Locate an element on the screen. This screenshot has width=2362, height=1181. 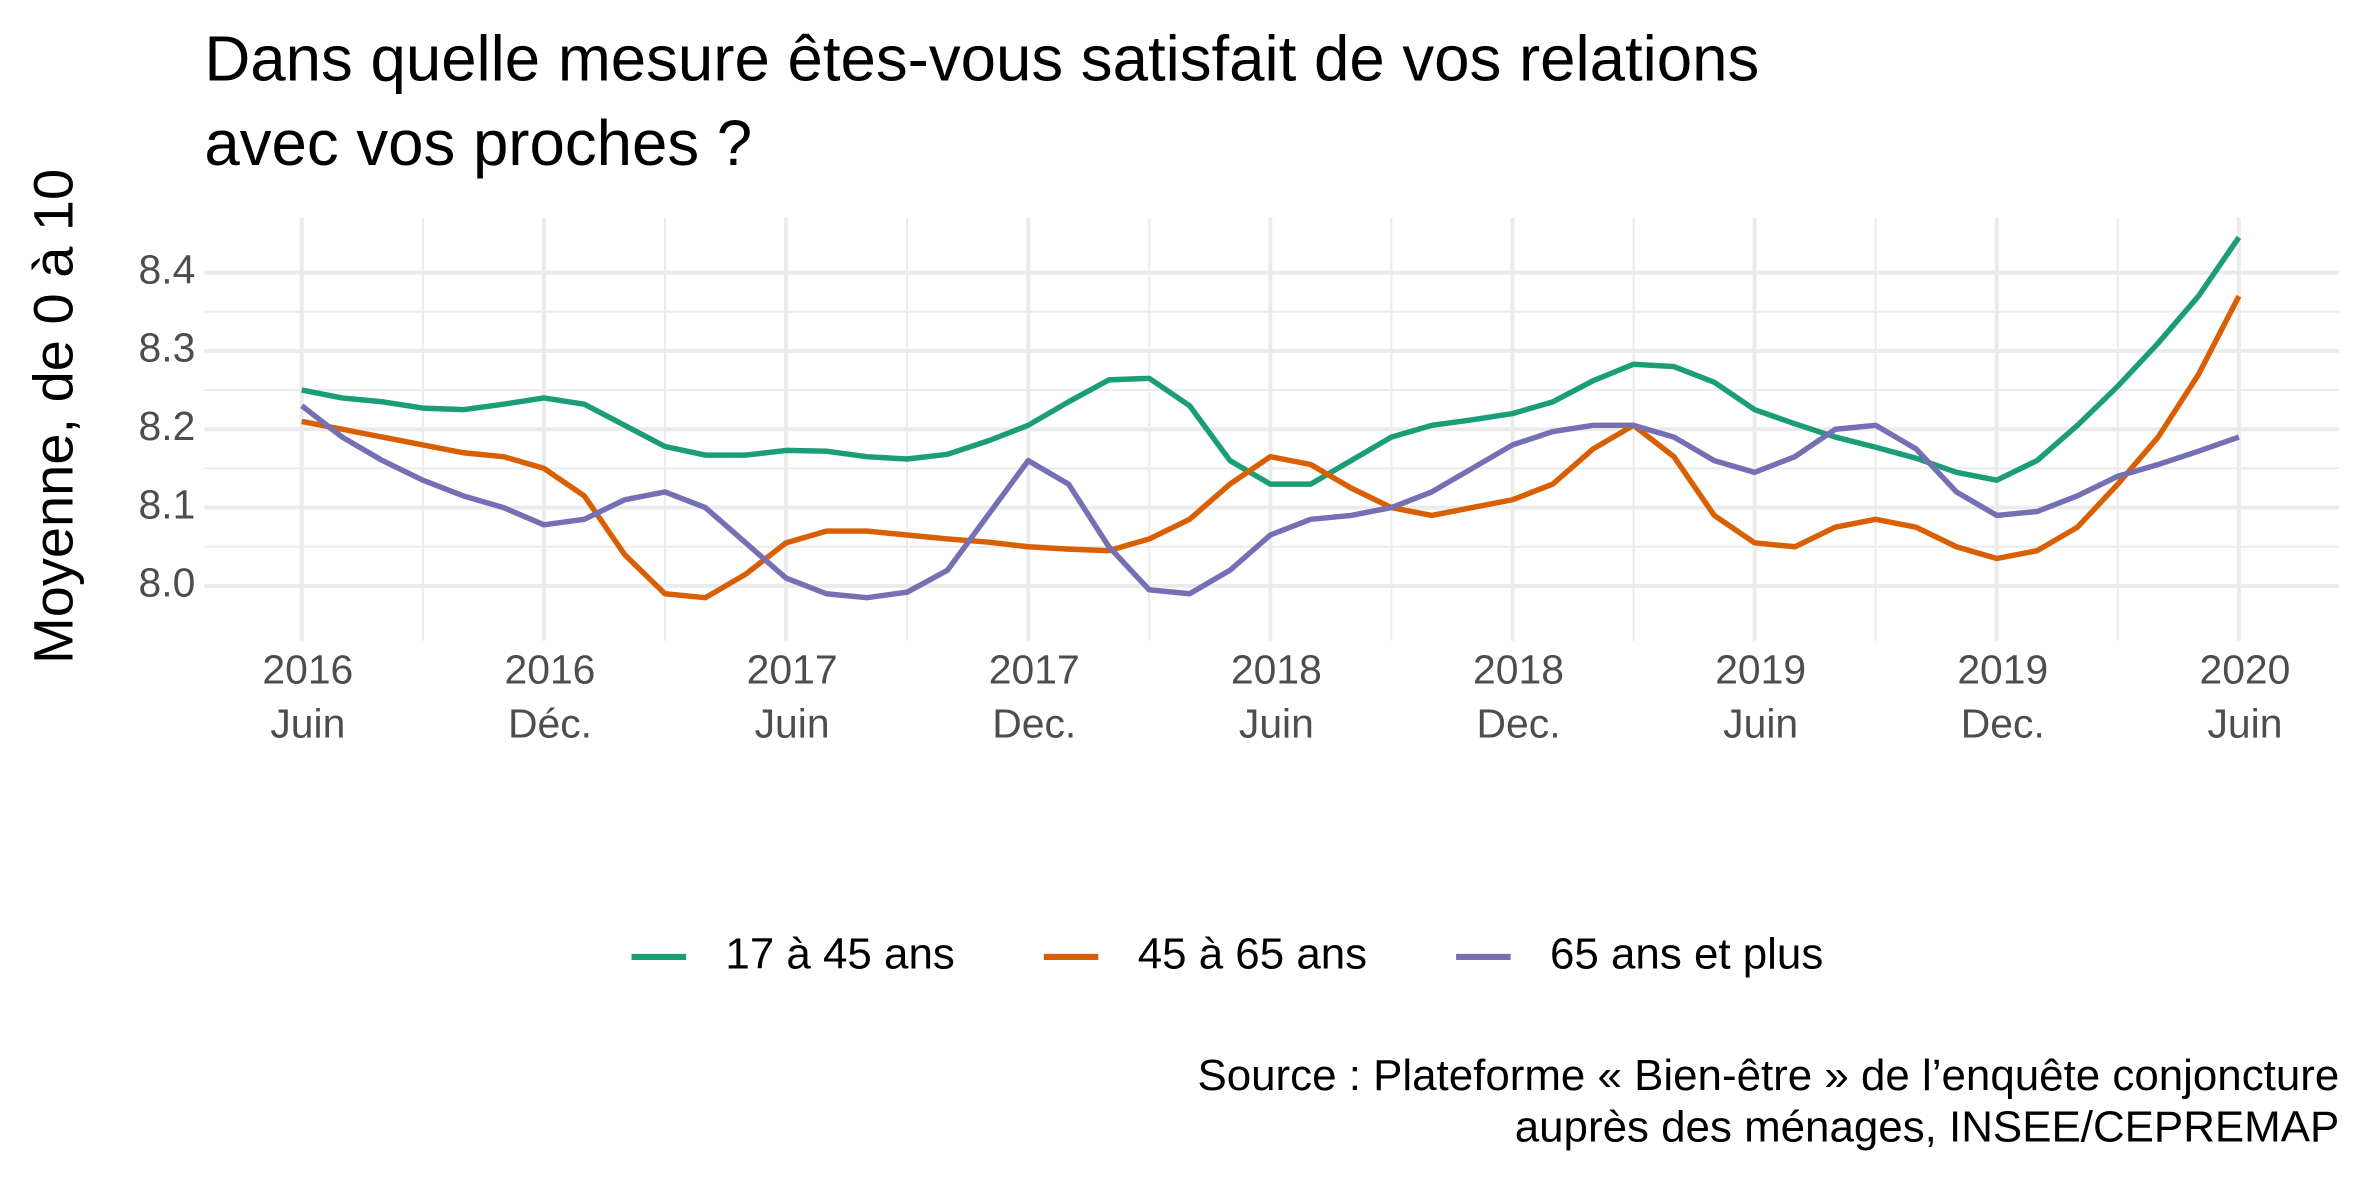
legend-label: 45 à 65 ans is located at coordinates (1252, 954).